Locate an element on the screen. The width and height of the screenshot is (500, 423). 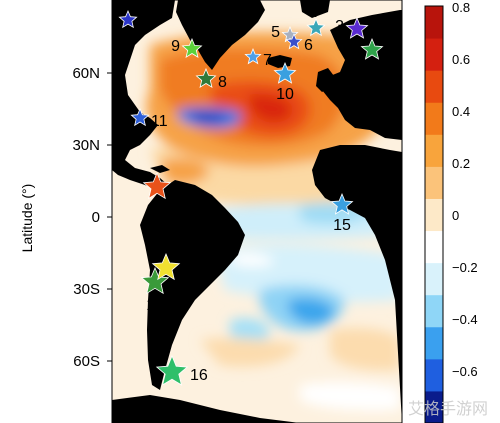
station-marker-3: 3 is located at coordinates (352, 27).